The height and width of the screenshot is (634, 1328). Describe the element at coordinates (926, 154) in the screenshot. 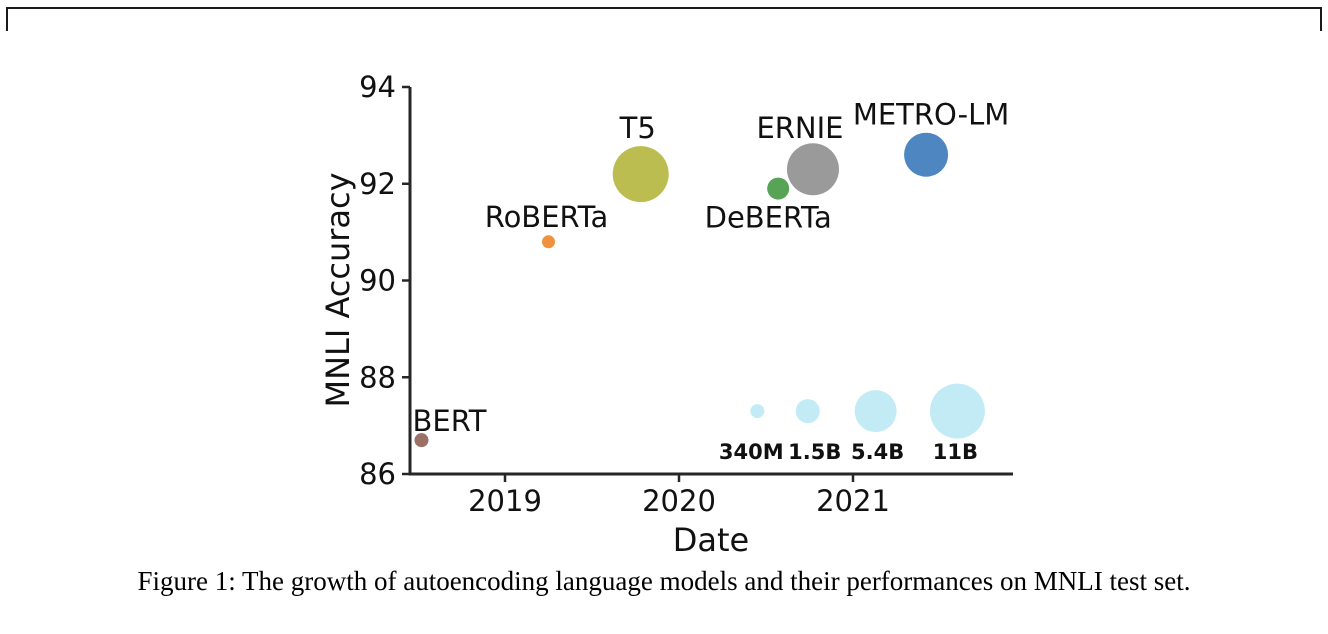

I see `data-point-metro-lm` at that location.